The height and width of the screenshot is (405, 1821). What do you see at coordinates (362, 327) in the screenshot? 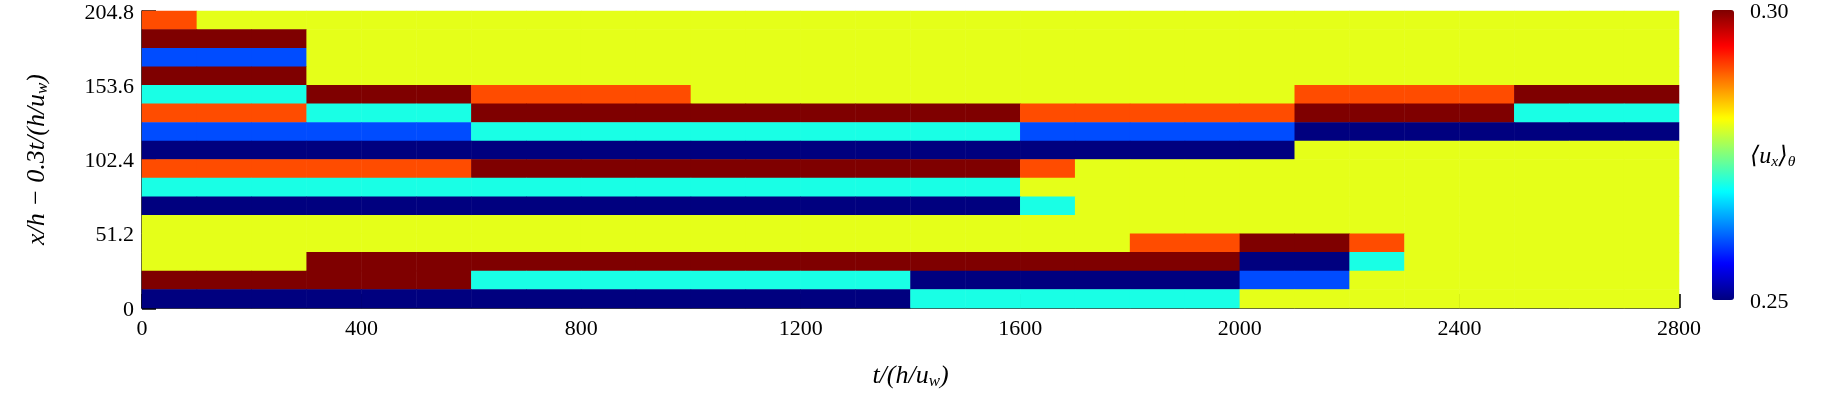
I see `x-tick-label: 400` at bounding box center [362, 327].